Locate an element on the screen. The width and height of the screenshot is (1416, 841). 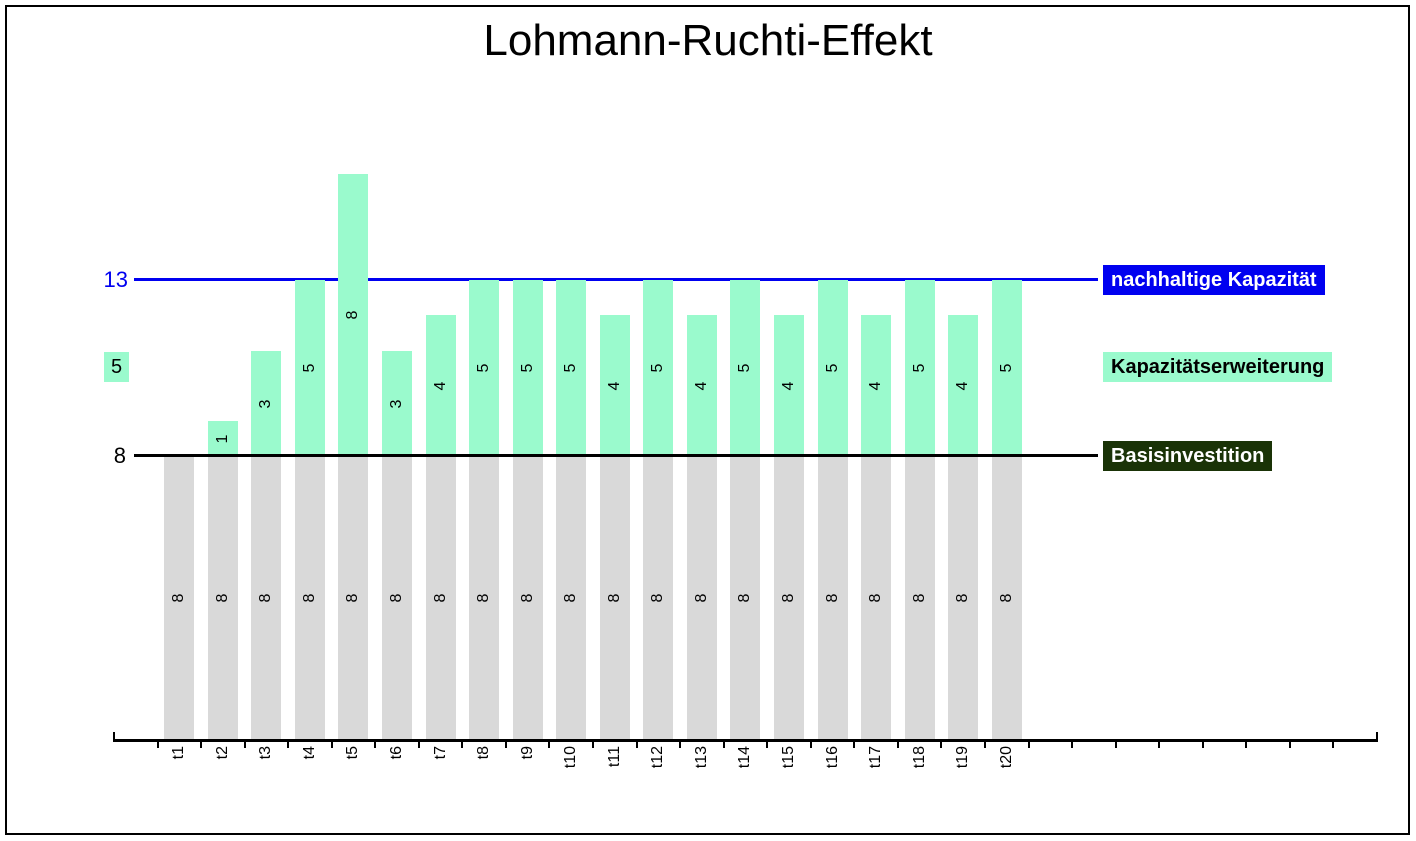
expansion-bar-label: 1 is located at coordinates (222, 439).